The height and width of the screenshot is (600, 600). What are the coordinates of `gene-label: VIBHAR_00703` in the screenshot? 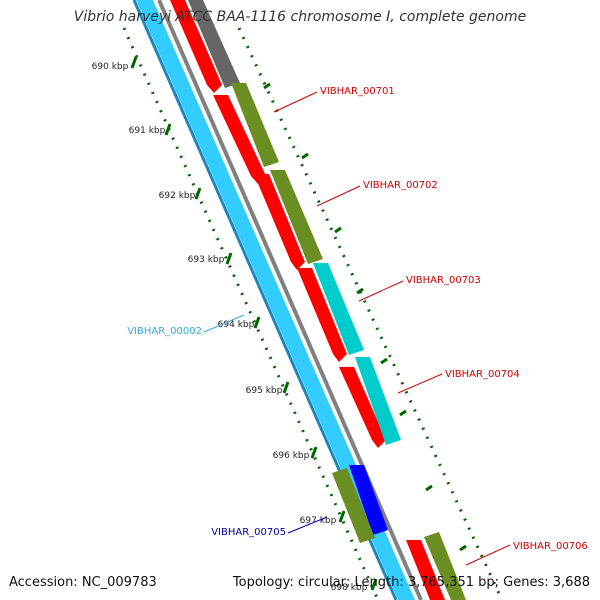 It's located at (443, 280).